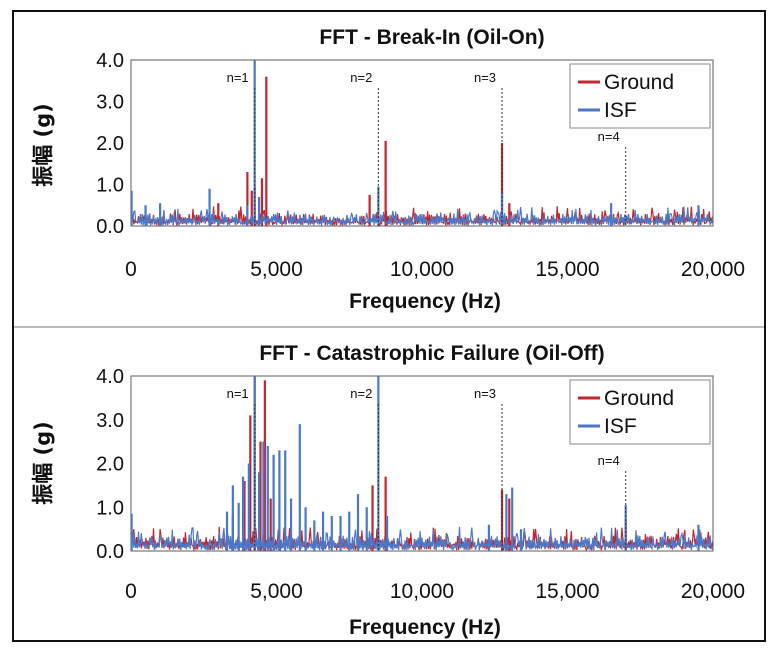  Describe the element at coordinates (431, 37) in the screenshot. I see `chart-title: FFT - Break-In (Oil-On)` at that location.